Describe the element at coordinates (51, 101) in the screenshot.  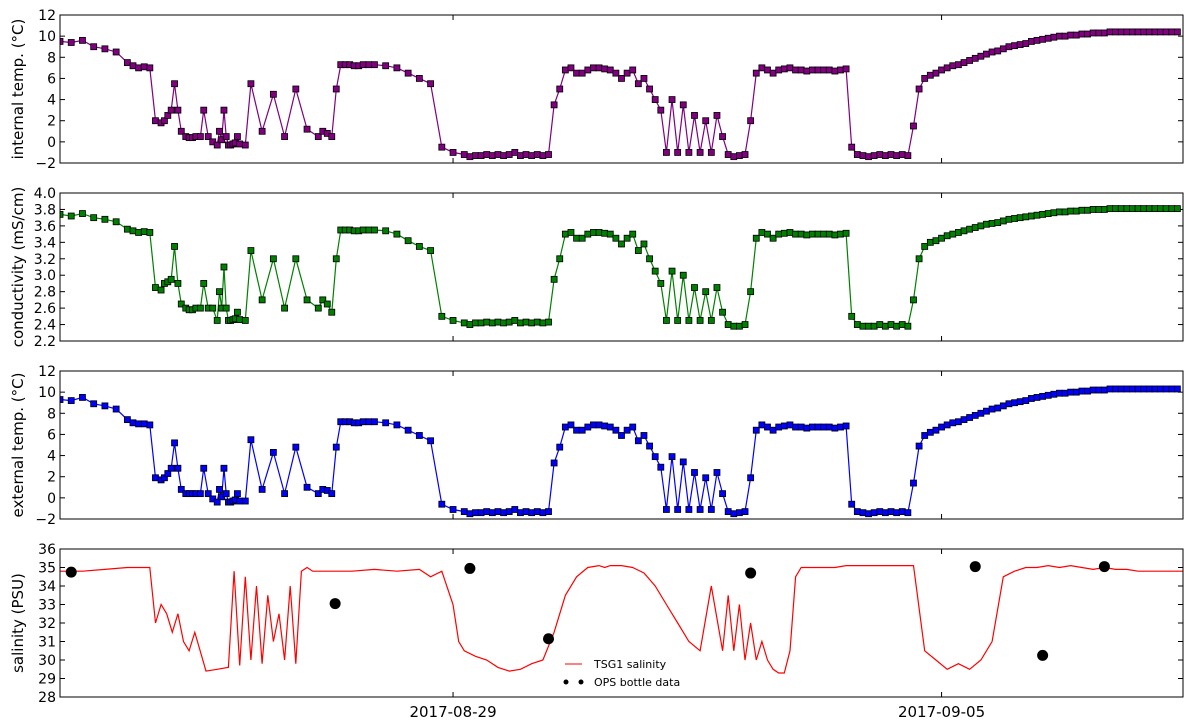
I see `ytick-label: 4` at that location.